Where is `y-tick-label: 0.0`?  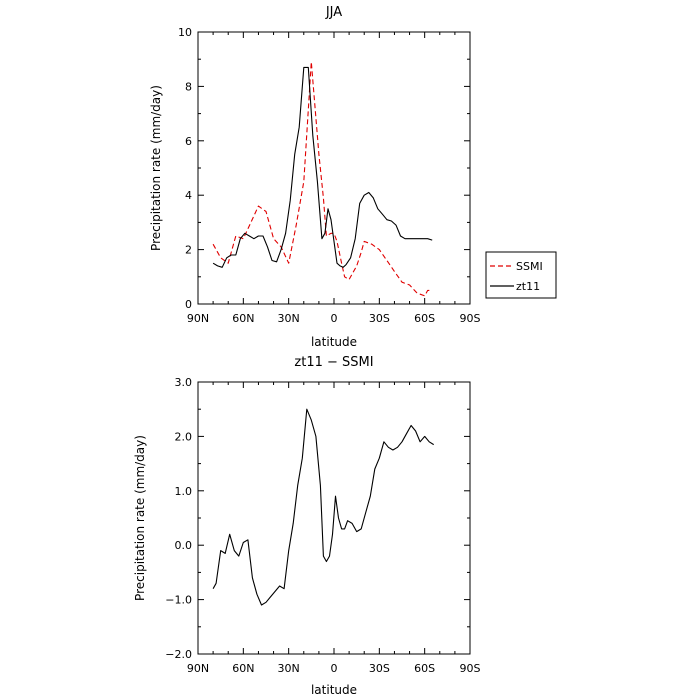 y-tick-label: 0.0 is located at coordinates (184, 545).